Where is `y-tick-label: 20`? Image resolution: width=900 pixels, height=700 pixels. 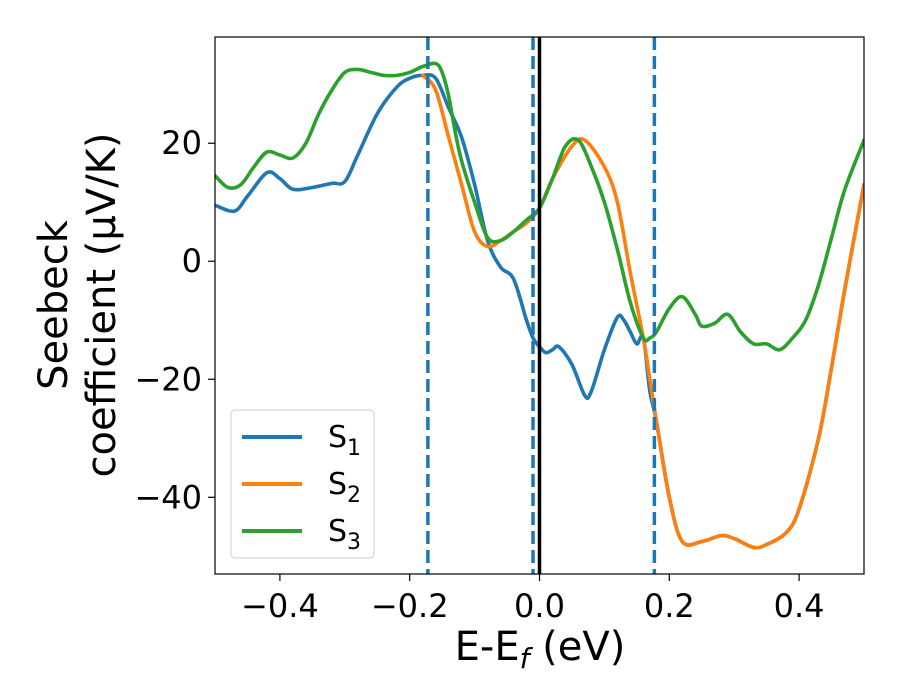 y-tick-label: 20 is located at coordinates (181, 143).